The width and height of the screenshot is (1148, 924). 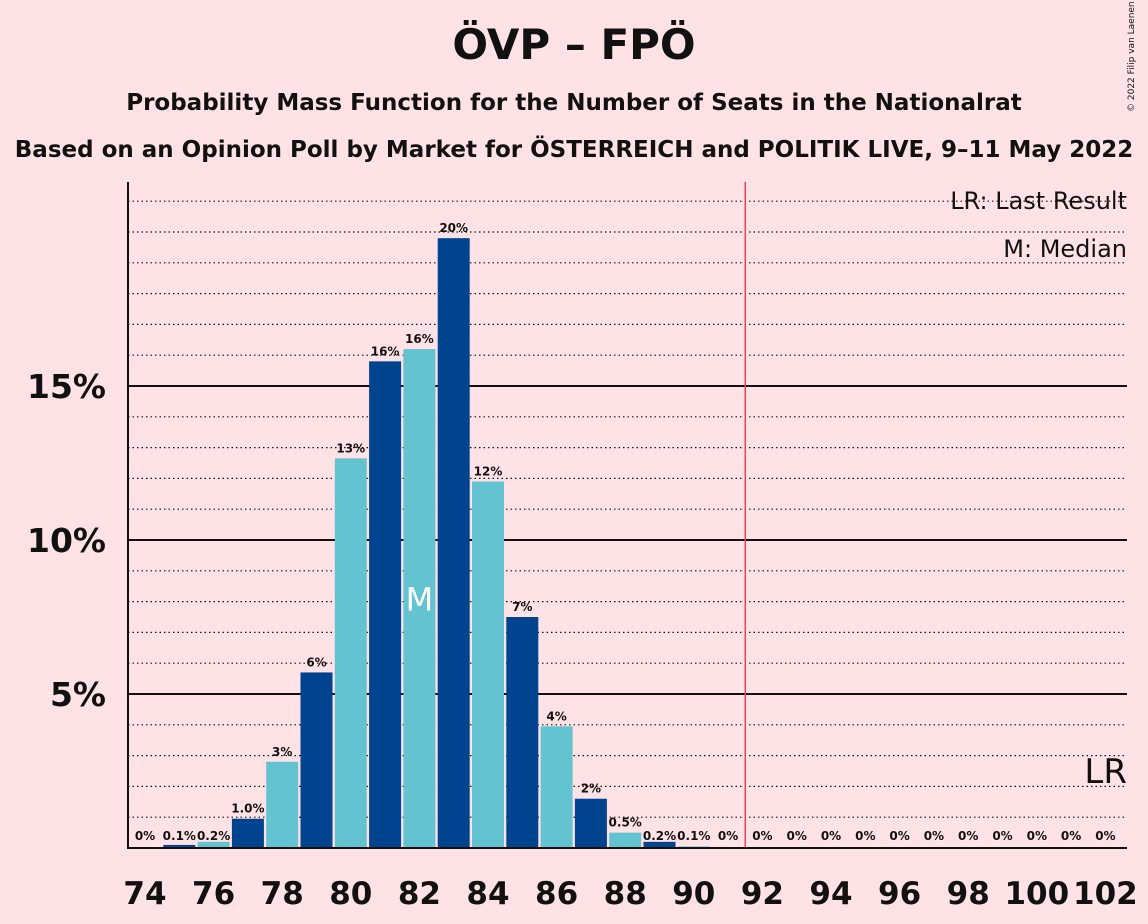 I want to click on median-marker: M, so click(x=420, y=600).